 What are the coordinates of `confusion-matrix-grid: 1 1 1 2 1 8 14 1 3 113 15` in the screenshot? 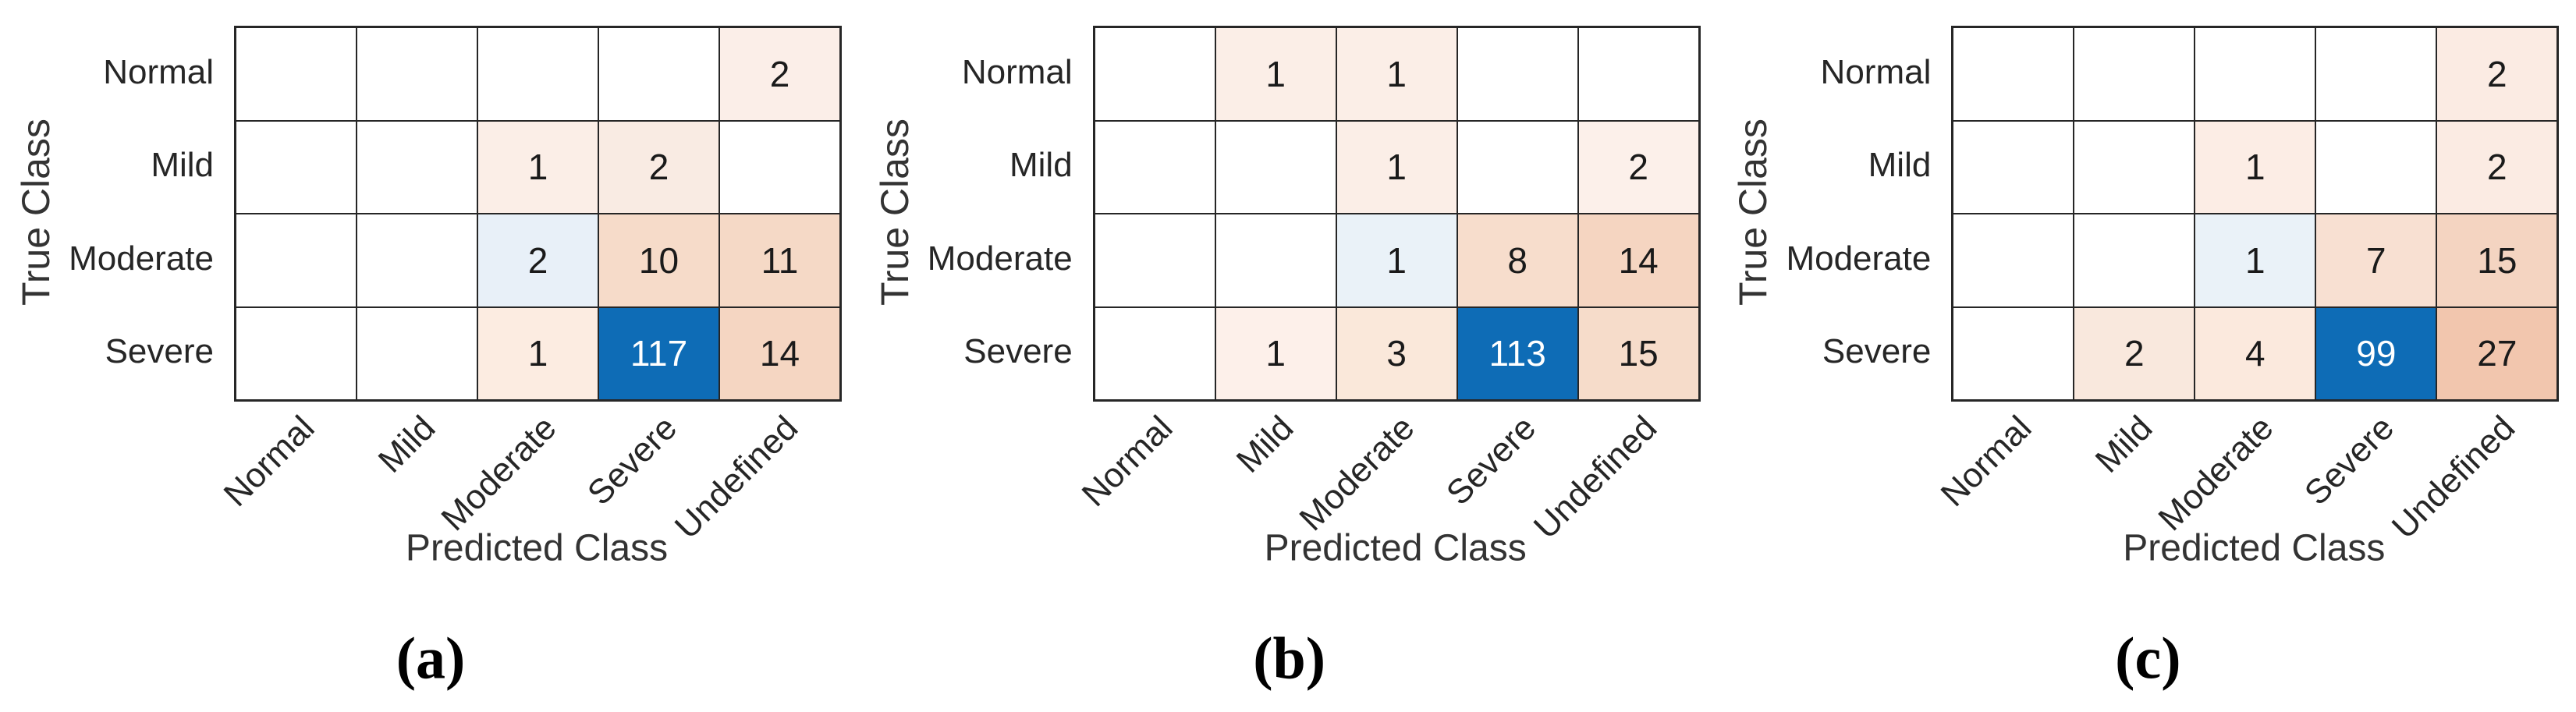 It's located at (1396, 214).